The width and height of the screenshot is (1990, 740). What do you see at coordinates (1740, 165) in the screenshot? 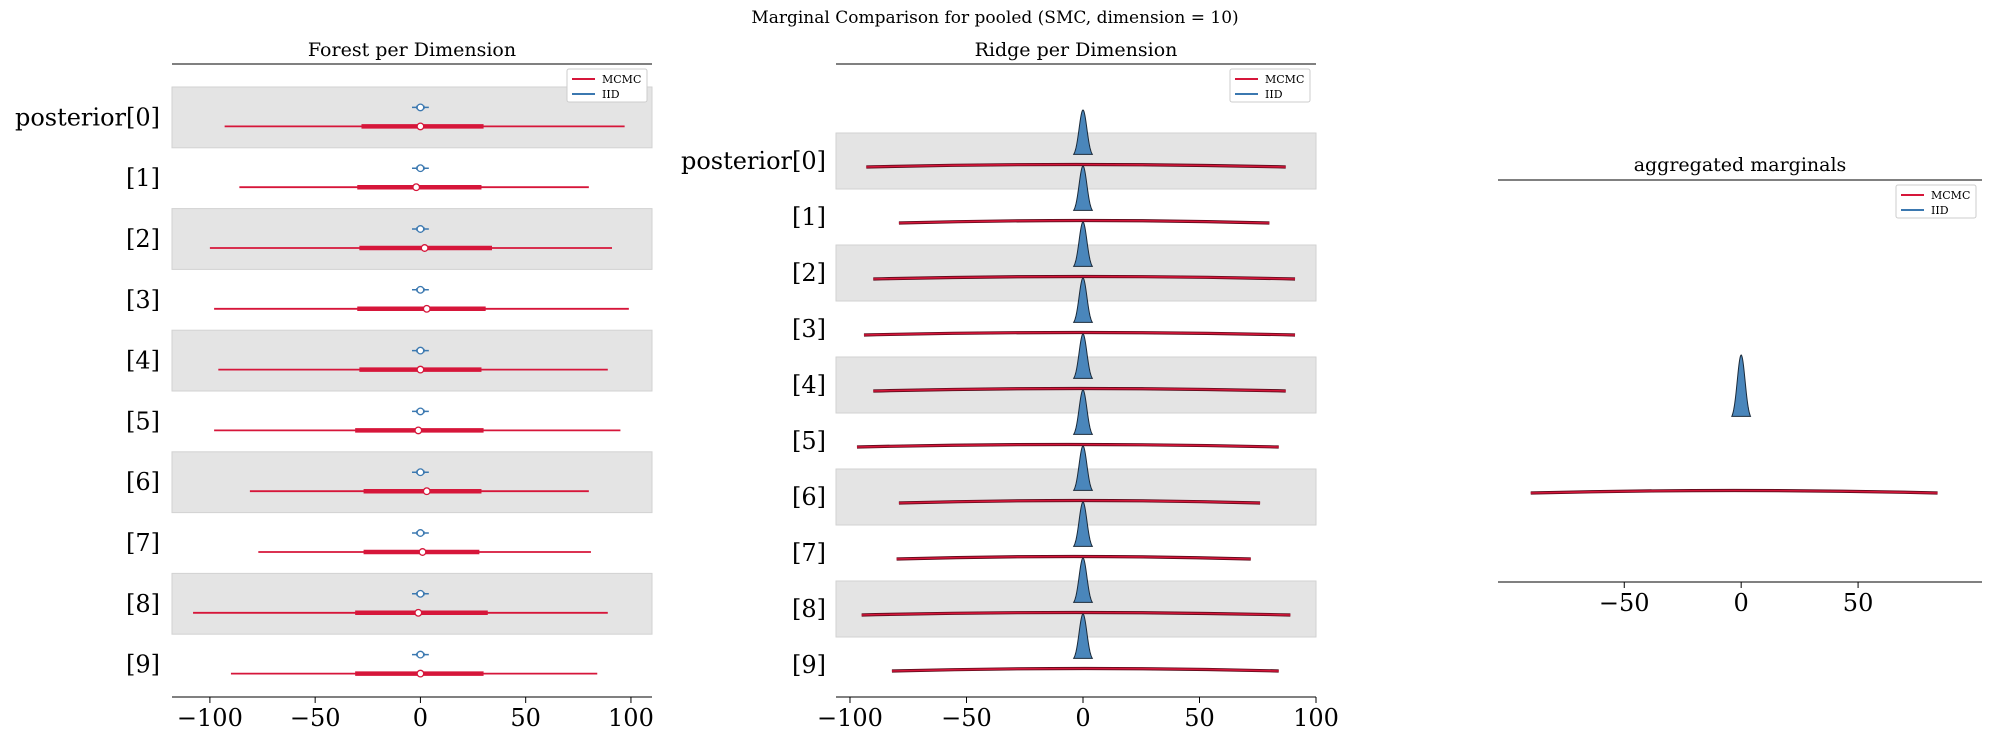
I see `aggregated-title: aggregated marginals` at bounding box center [1740, 165].